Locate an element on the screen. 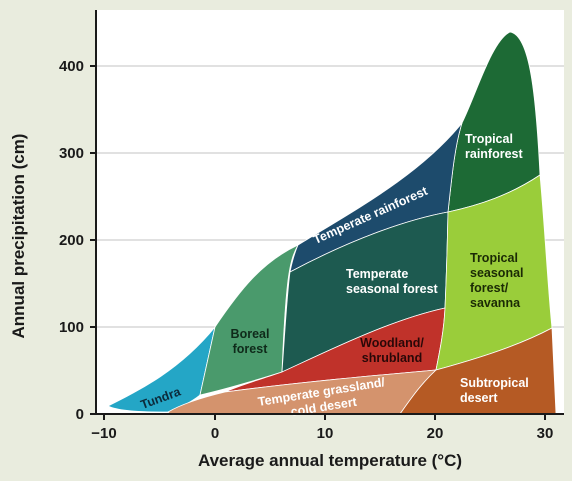  label-woodland-shrubland: Woodland/shrubland is located at coordinates (392, 350).